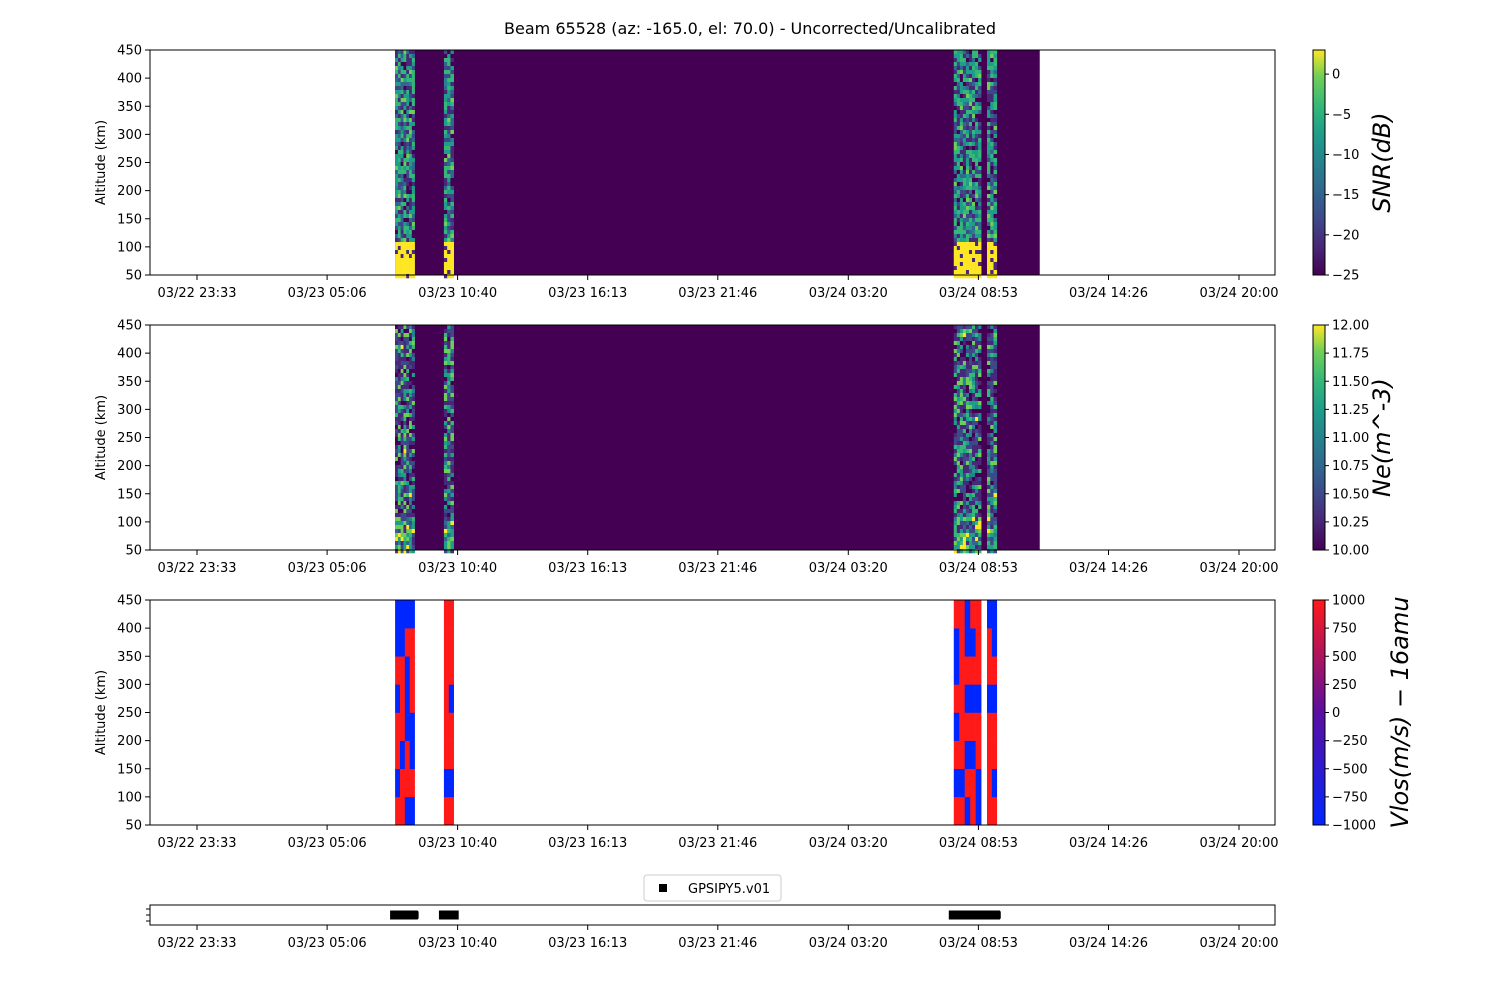 Image resolution: width=1500 pixels, height=1000 pixels. Describe the element at coordinates (129, 769) in the screenshot. I see `y-tick-label: 150` at that location.